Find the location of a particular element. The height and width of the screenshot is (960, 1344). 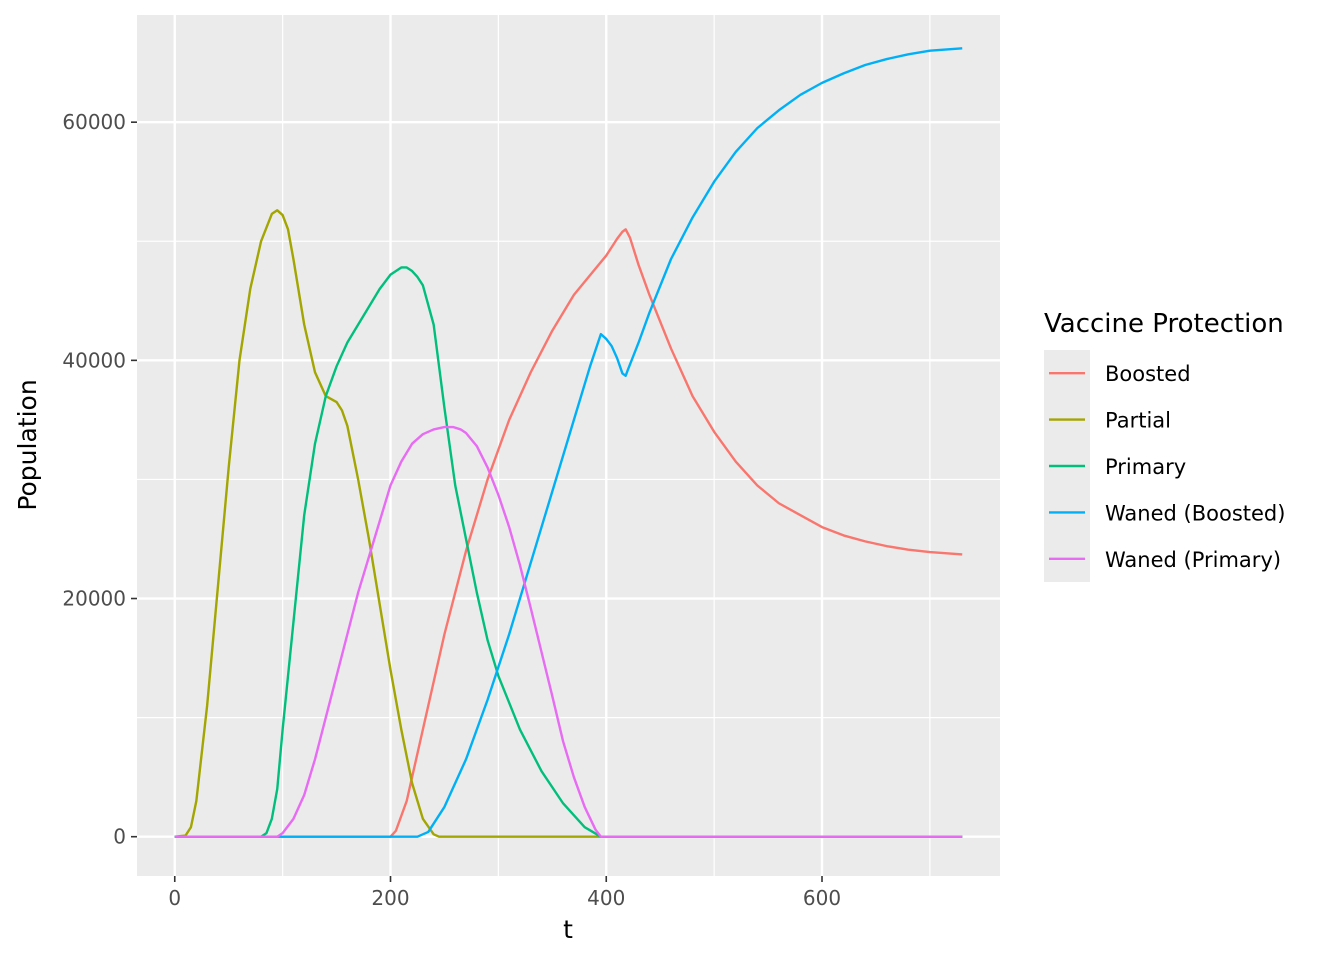

y-axis-ticks: 0 20000 40000 60000 is located at coordinates (99, 479).